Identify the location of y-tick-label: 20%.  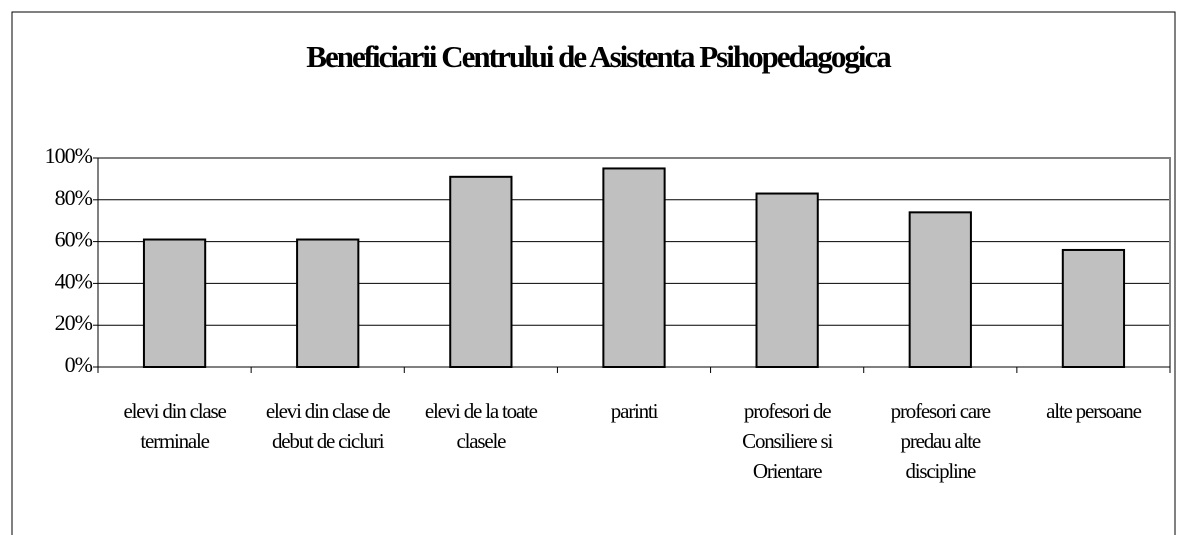
(74, 322).